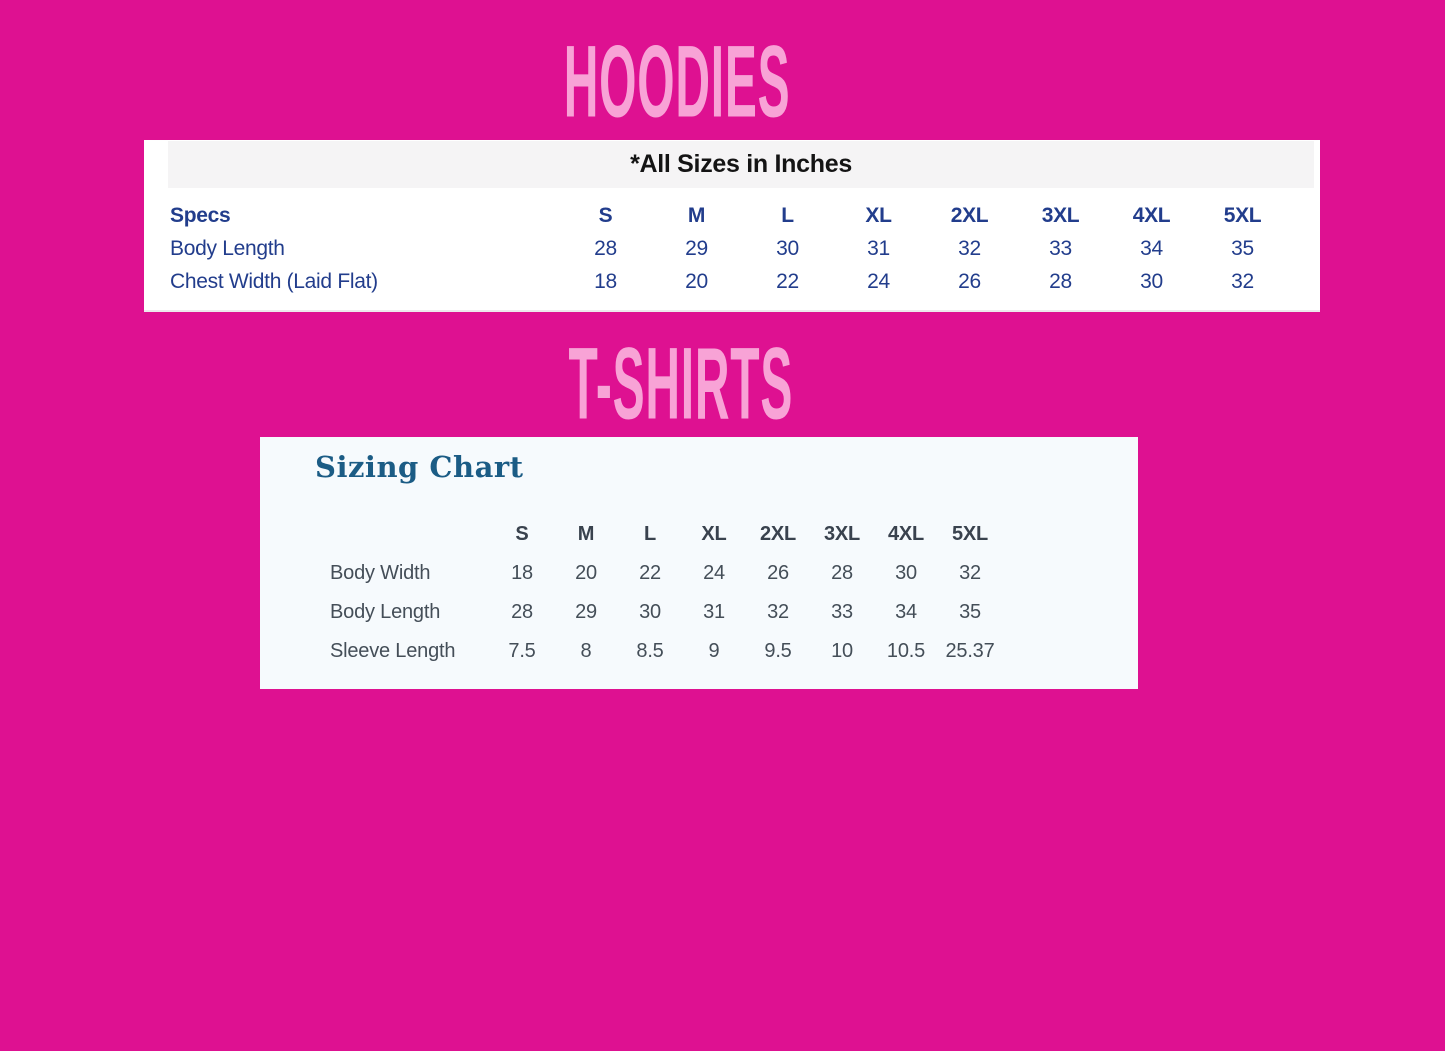 This screenshot has height=1051, width=1445. Describe the element at coordinates (1242, 215) in the screenshot. I see `hoodies-column-header: 5XL` at that location.